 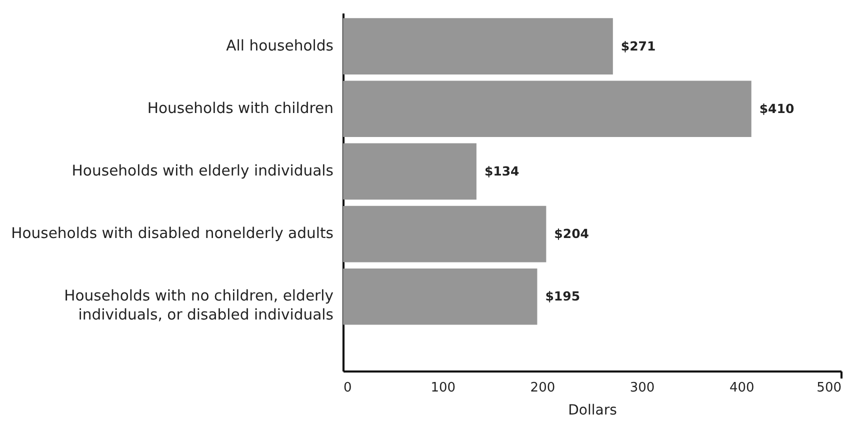 I want to click on data-label: $134, so click(x=502, y=170).